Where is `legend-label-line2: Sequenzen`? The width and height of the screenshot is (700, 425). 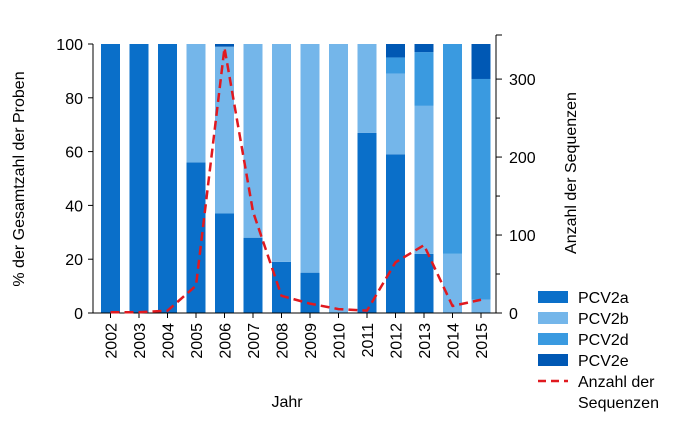 legend-label-line2: Sequenzen is located at coordinates (618, 403).